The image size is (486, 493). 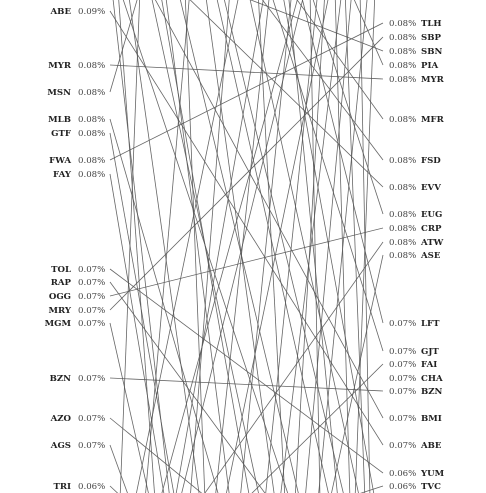 What do you see at coordinates (430, 352) in the screenshot?
I see `right-code-label: GJT` at bounding box center [430, 352].